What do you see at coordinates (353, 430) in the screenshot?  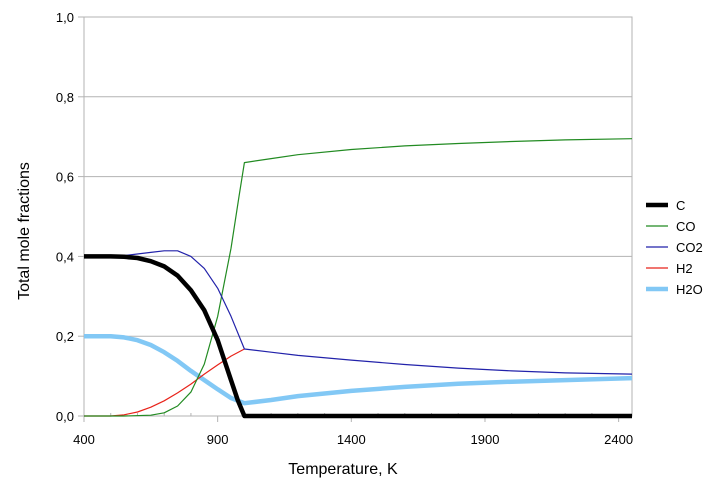 I see `x-axis: 400 900 1400 1900 2400` at bounding box center [353, 430].